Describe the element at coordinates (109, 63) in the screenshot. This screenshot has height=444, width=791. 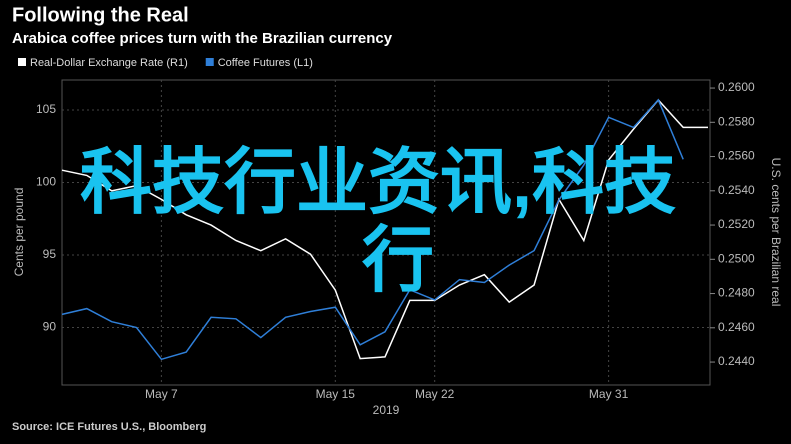
I see `legend-label: Real-Dollar Exchange Rate (R1)` at that location.